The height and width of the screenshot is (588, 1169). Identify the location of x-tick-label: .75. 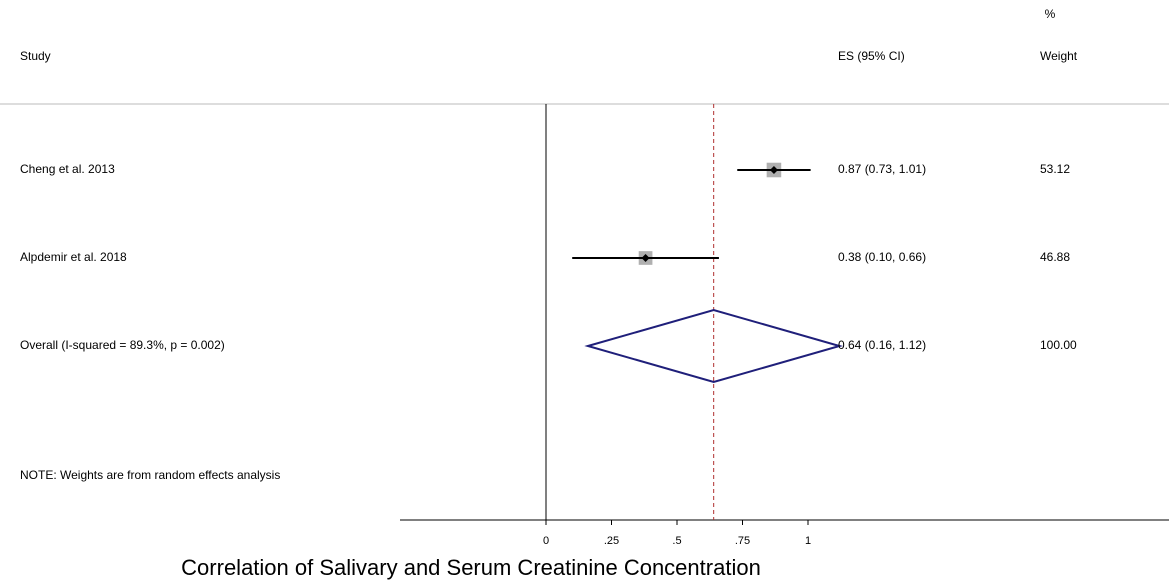
(742, 541).